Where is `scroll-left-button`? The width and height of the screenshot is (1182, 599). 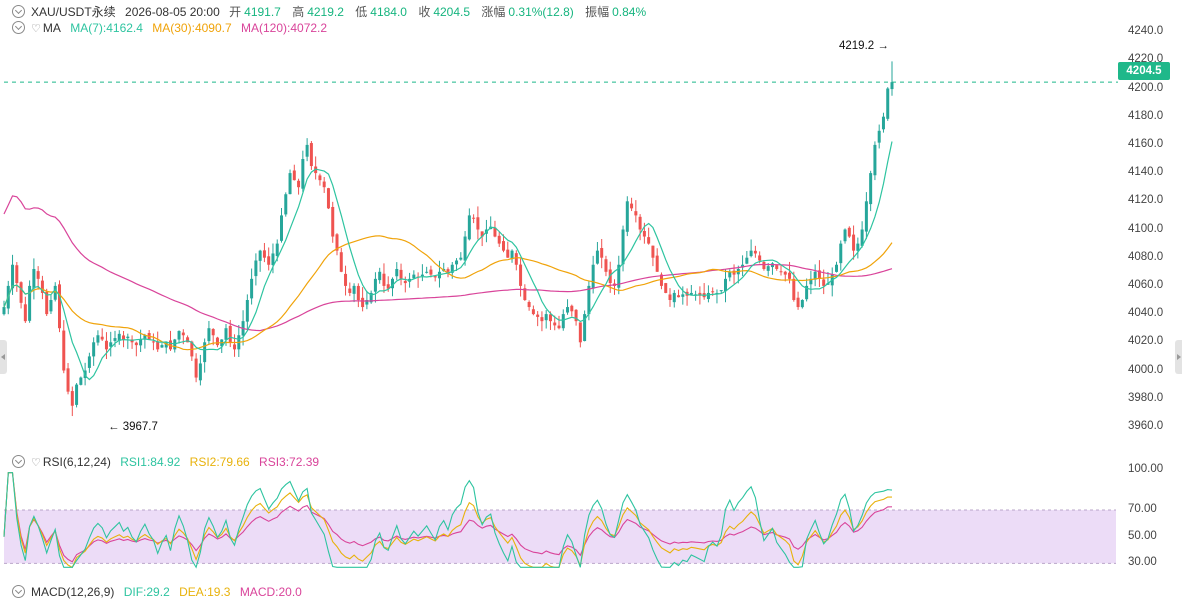 scroll-left-button is located at coordinates (3, 357).